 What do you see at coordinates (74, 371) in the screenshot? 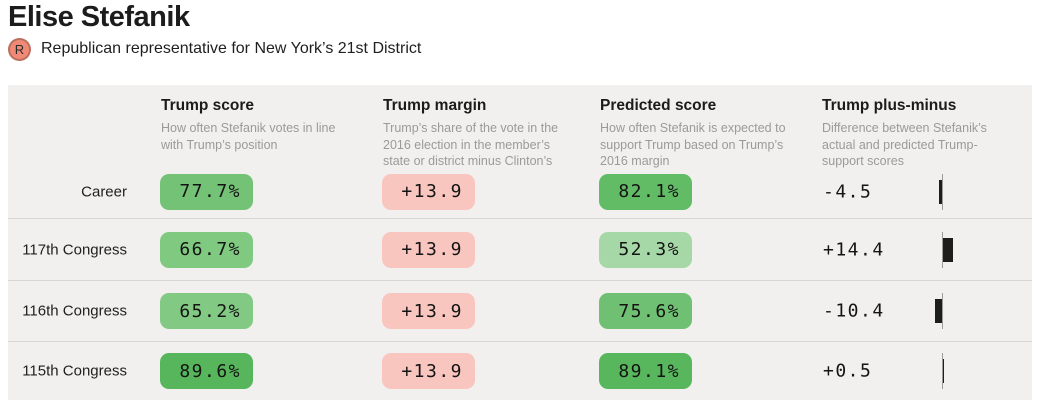
I see `row-label: 115th Congress` at bounding box center [74, 371].